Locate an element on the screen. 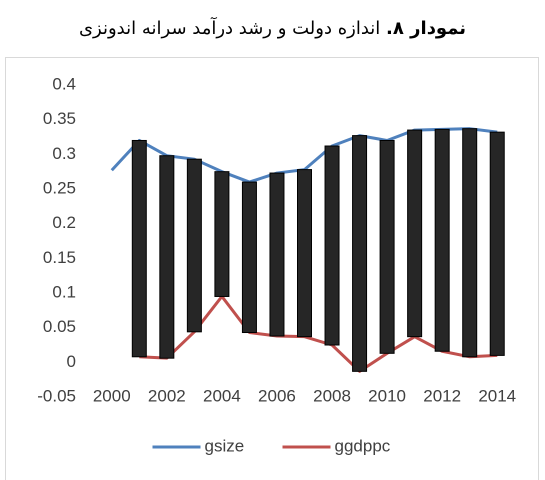 This screenshot has width=545, height=480. x-tick-label: 2002 is located at coordinates (167, 395).